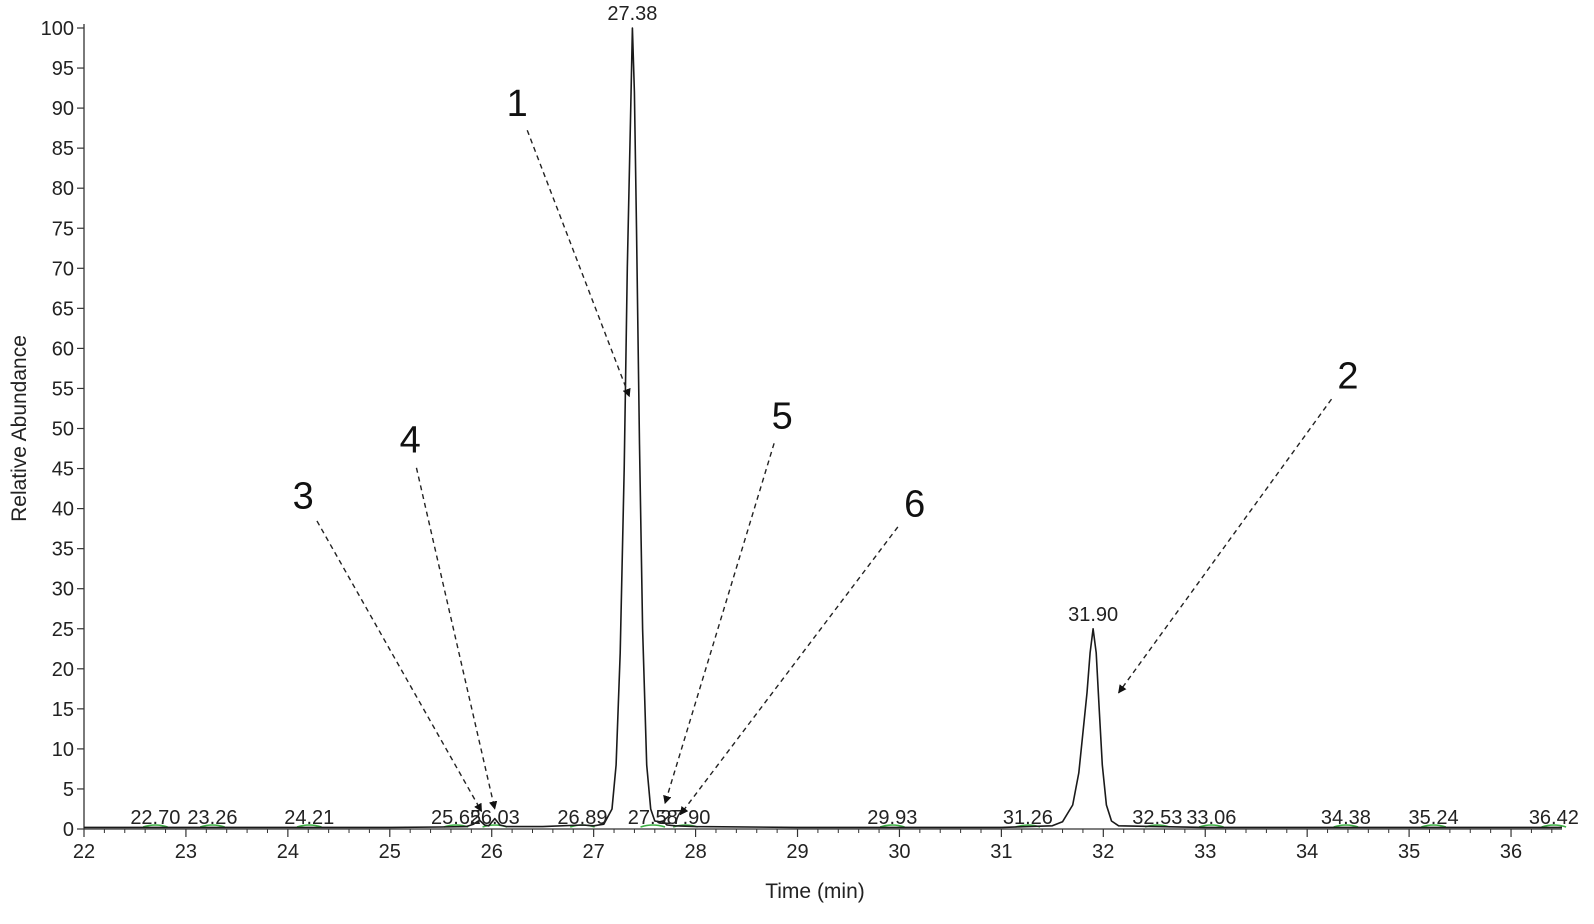 Image resolution: width=1594 pixels, height=924 pixels. Describe the element at coordinates (63, 149) in the screenshot. I see `y-tick-label: 85` at that location.